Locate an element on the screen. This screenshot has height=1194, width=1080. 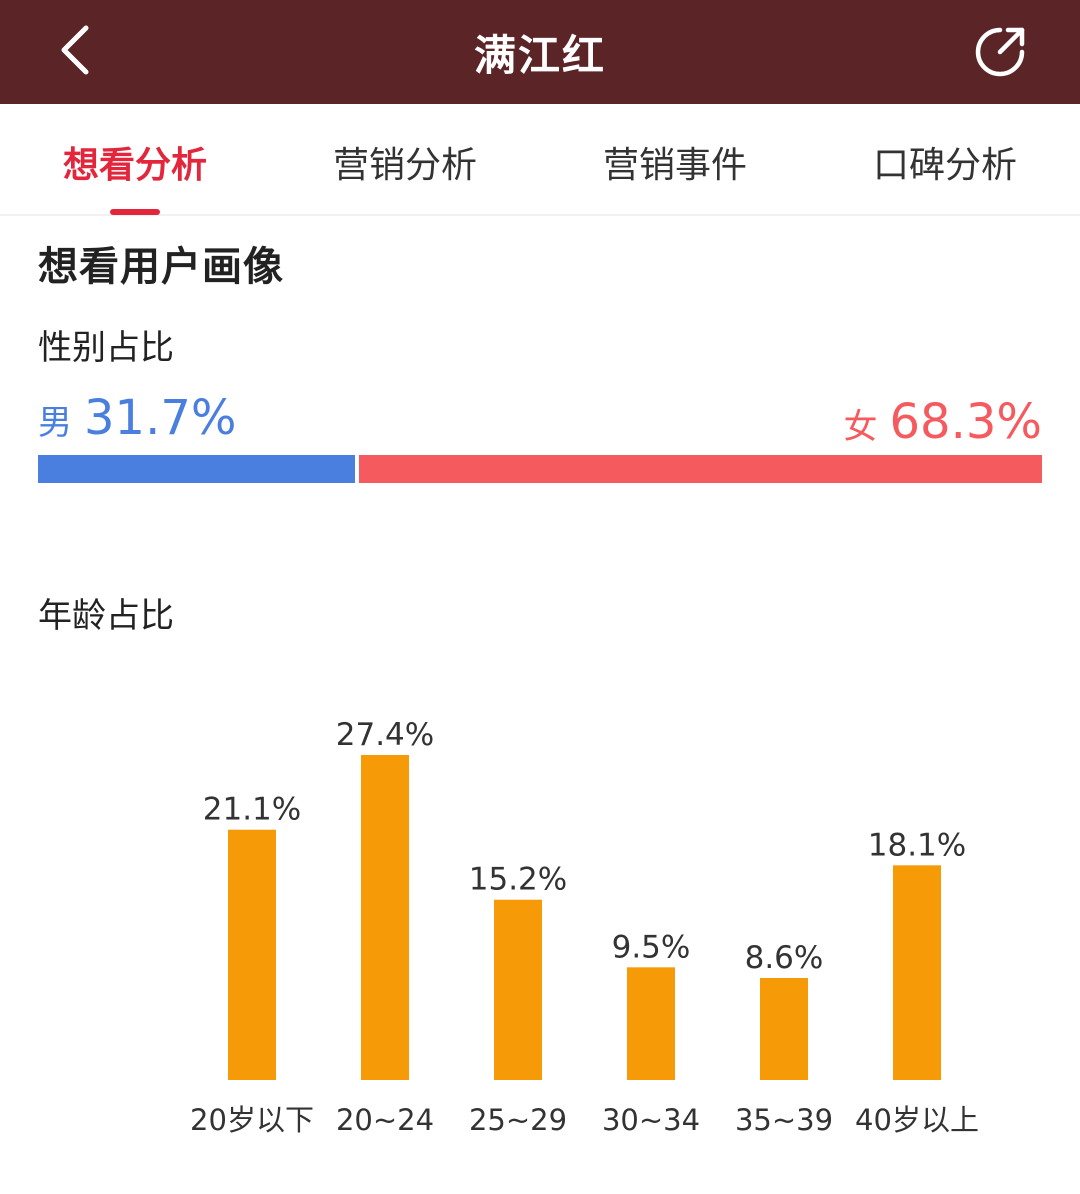
active-tab-indicator is located at coordinates (135, 212).